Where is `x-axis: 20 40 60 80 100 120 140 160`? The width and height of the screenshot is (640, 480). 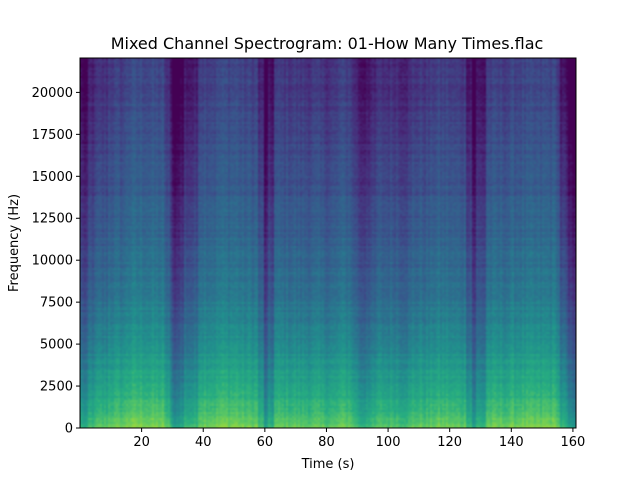
x-axis: 20 40 60 80 100 120 140 160 is located at coordinates (359, 439).